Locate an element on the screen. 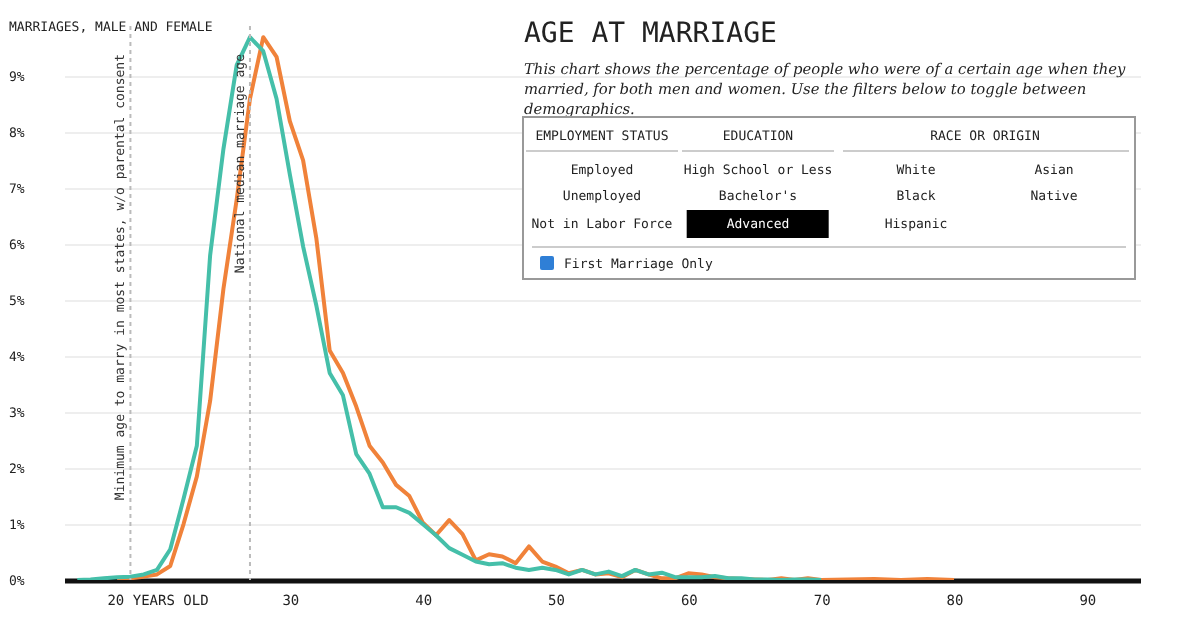 The height and width of the screenshot is (640, 1200). chart-title: AGE AT MARRIAGE is located at coordinates (650, 34).